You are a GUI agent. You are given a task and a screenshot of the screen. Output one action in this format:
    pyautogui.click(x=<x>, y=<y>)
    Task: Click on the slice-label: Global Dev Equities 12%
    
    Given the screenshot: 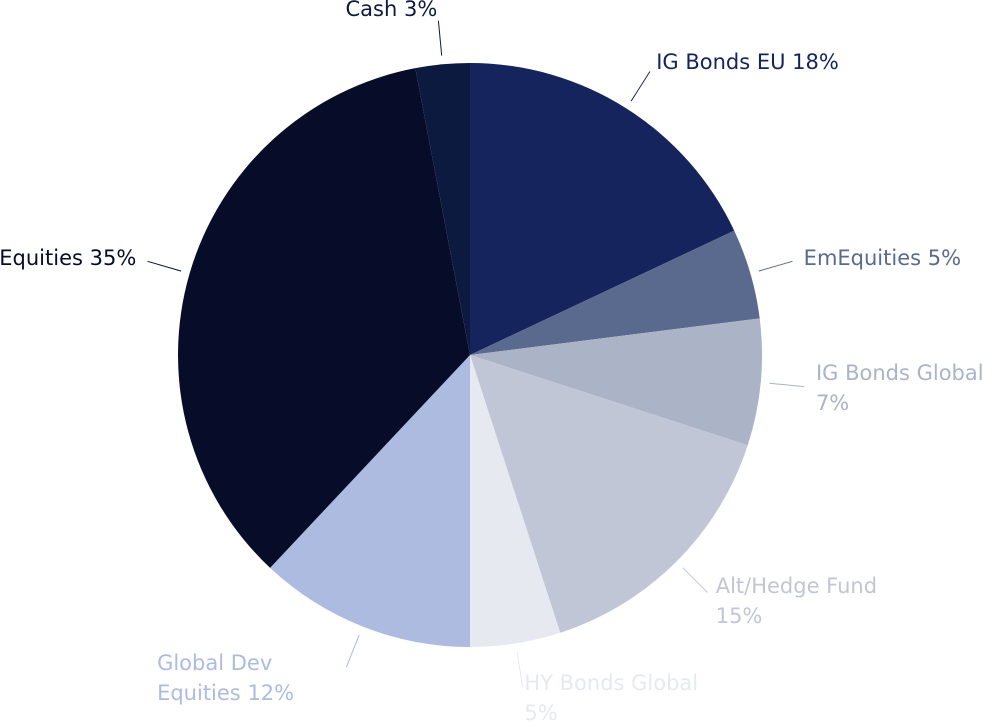 What is the action you would take?
    pyautogui.click(x=249, y=678)
    